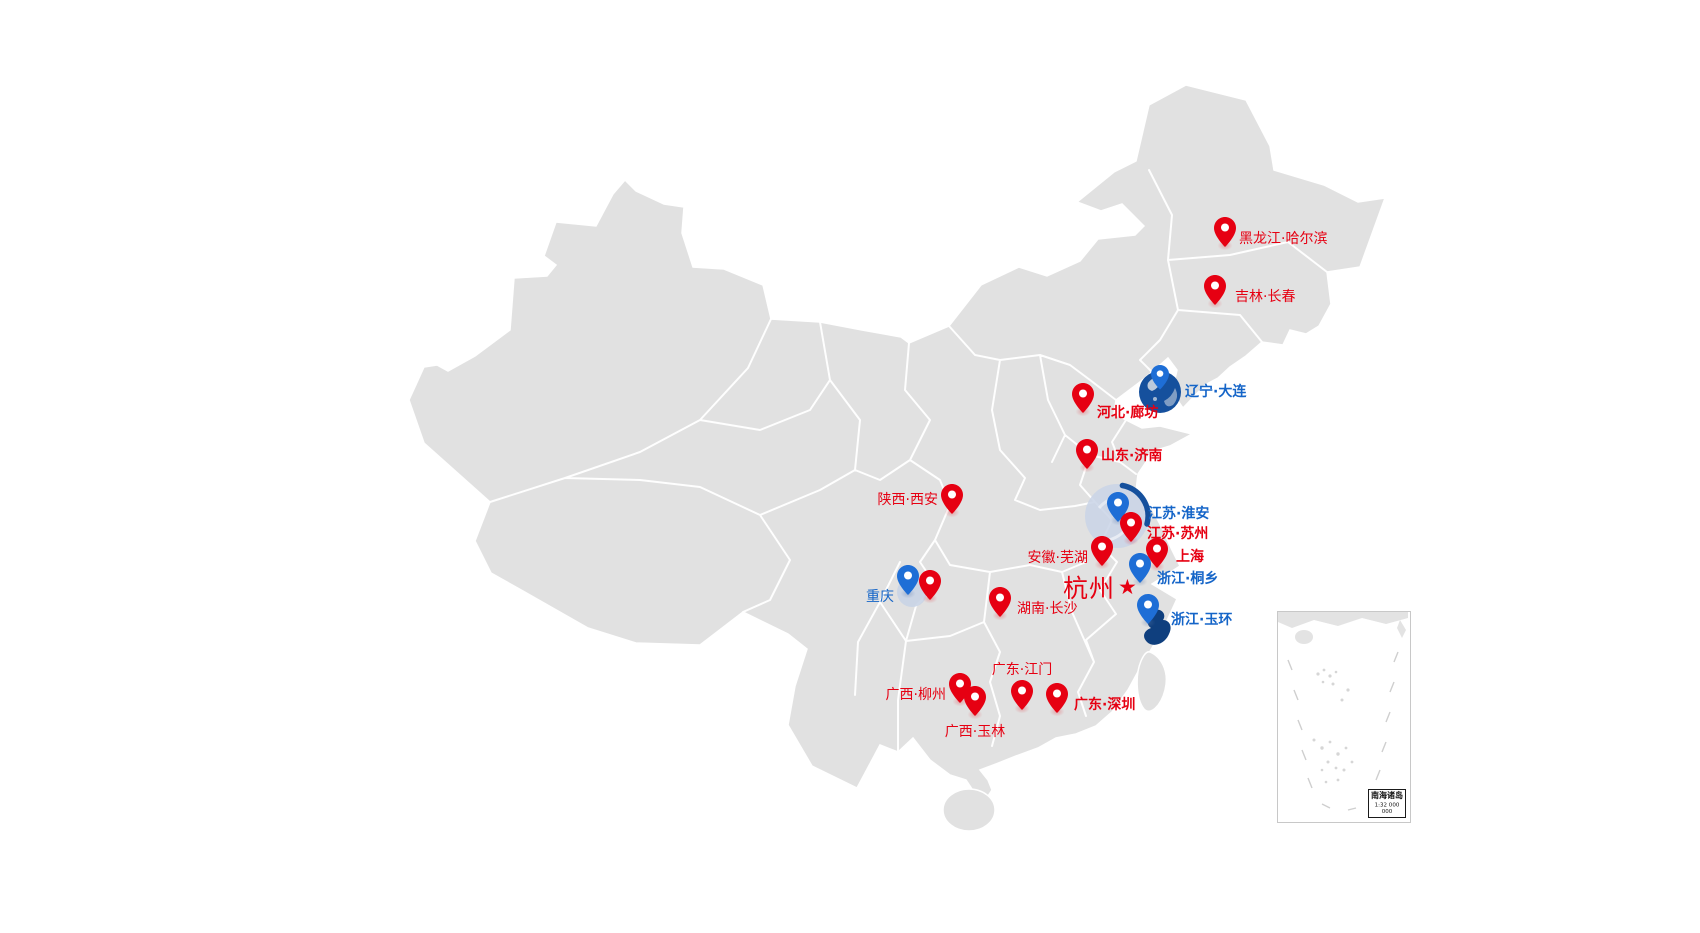 Image resolution: width=1700 pixels, height=933 pixels. I want to click on taiwan-island, so click(1151, 681).